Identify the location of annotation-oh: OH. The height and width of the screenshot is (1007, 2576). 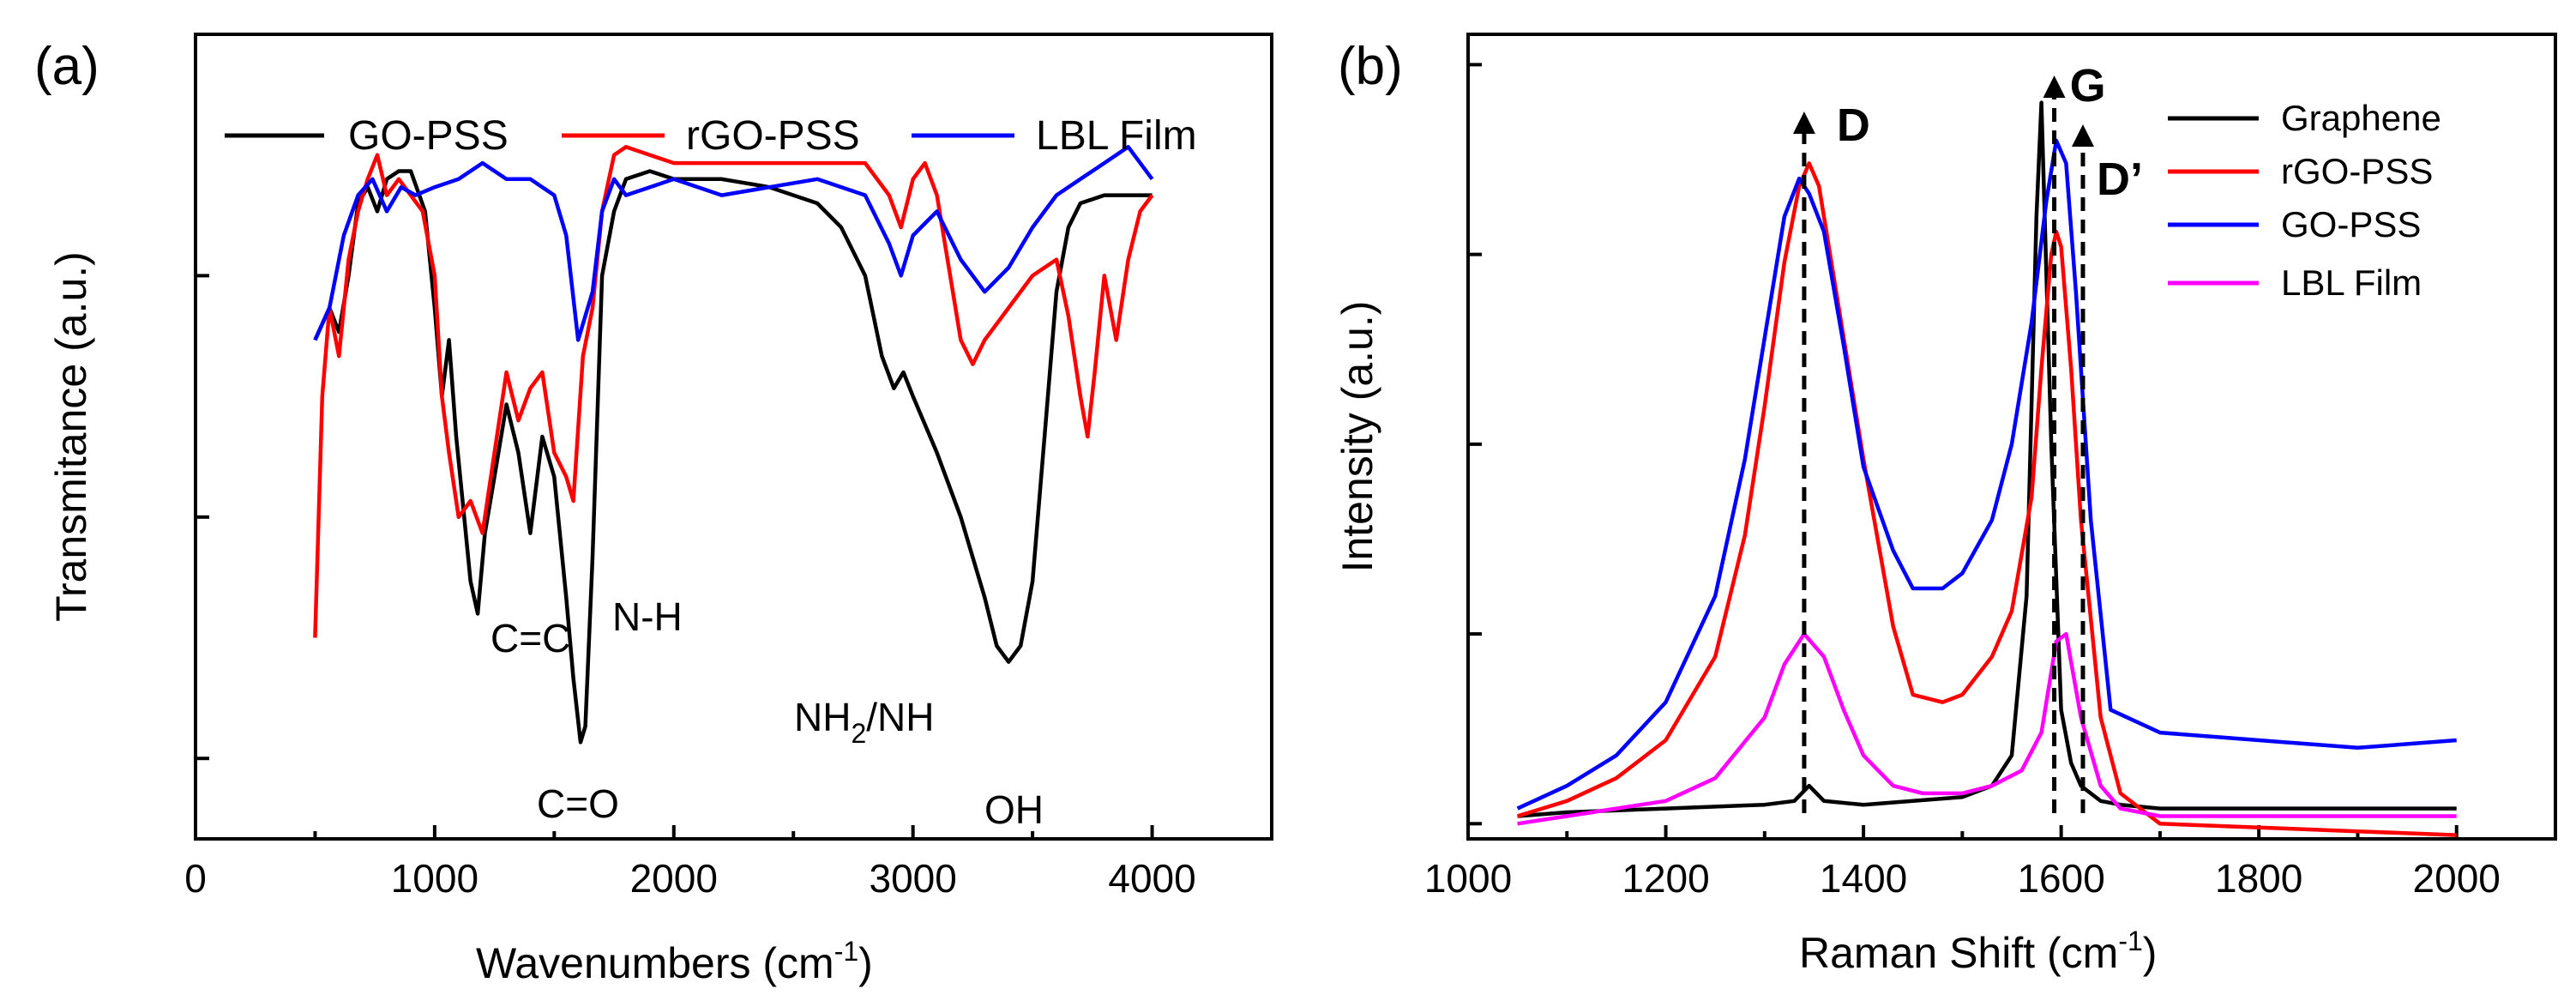
(1014, 809).